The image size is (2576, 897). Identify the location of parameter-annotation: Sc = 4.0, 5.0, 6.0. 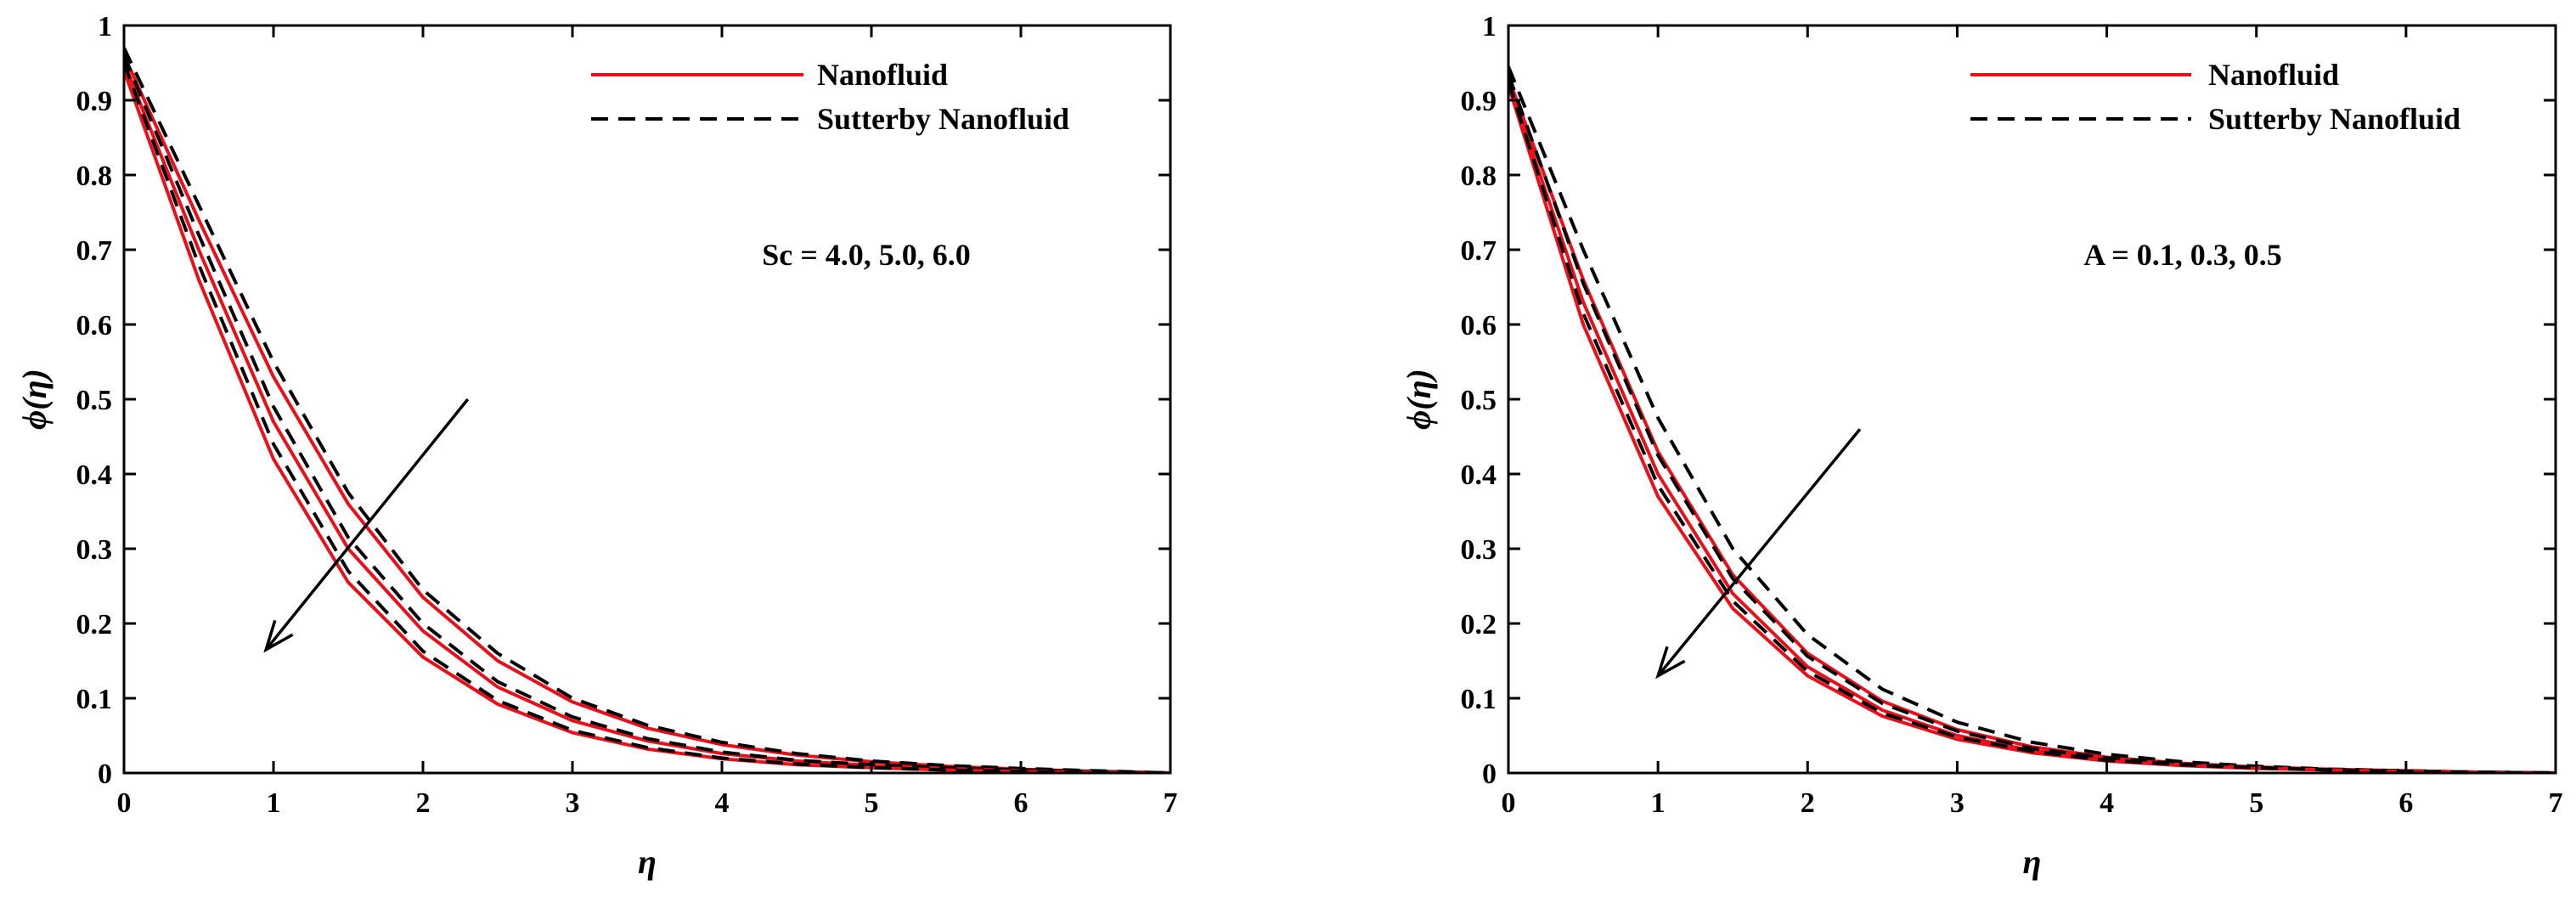
(866, 255).